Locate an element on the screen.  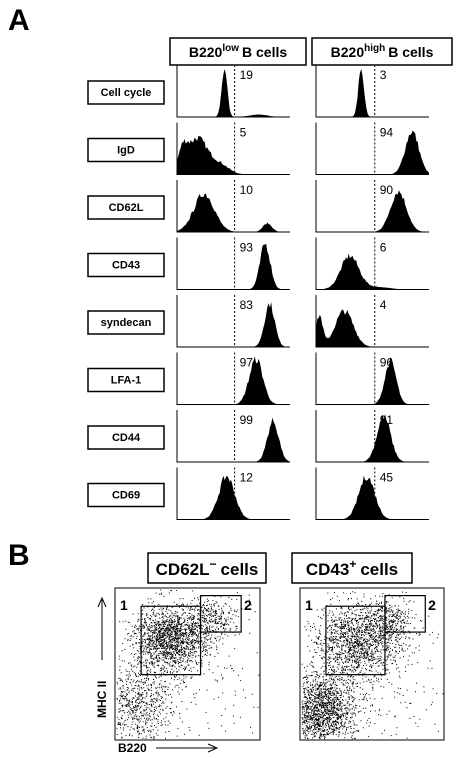
panel-label: B is located at coordinates (19, 555).